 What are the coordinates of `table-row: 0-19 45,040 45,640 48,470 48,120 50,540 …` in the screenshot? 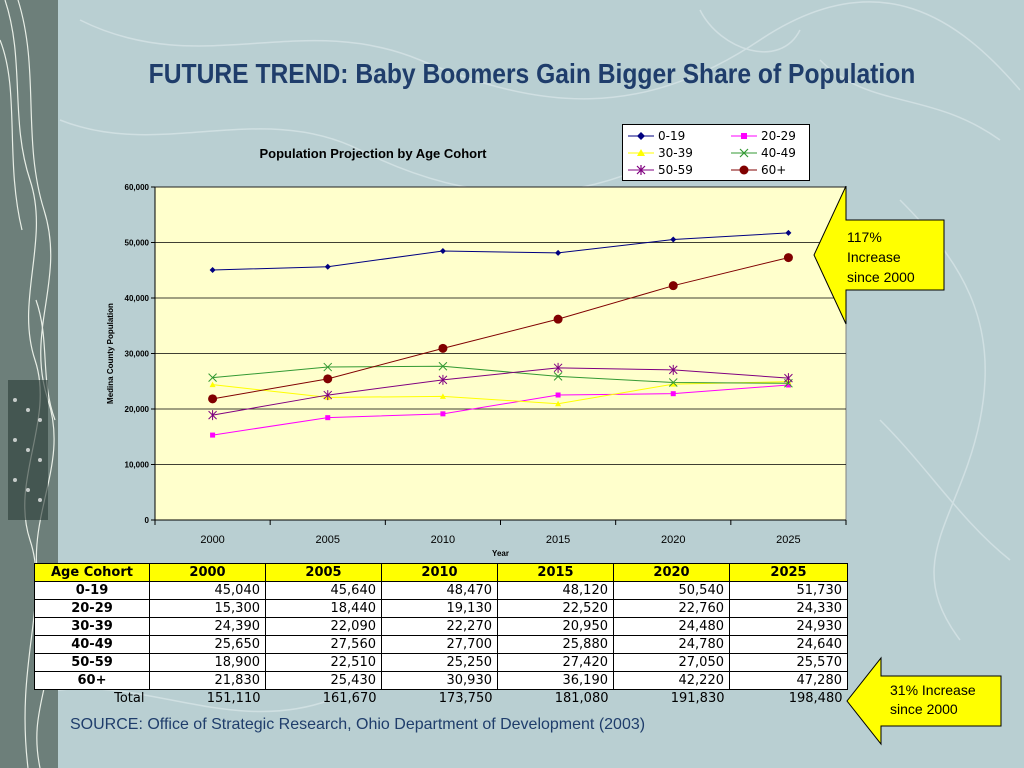 It's located at (441, 590).